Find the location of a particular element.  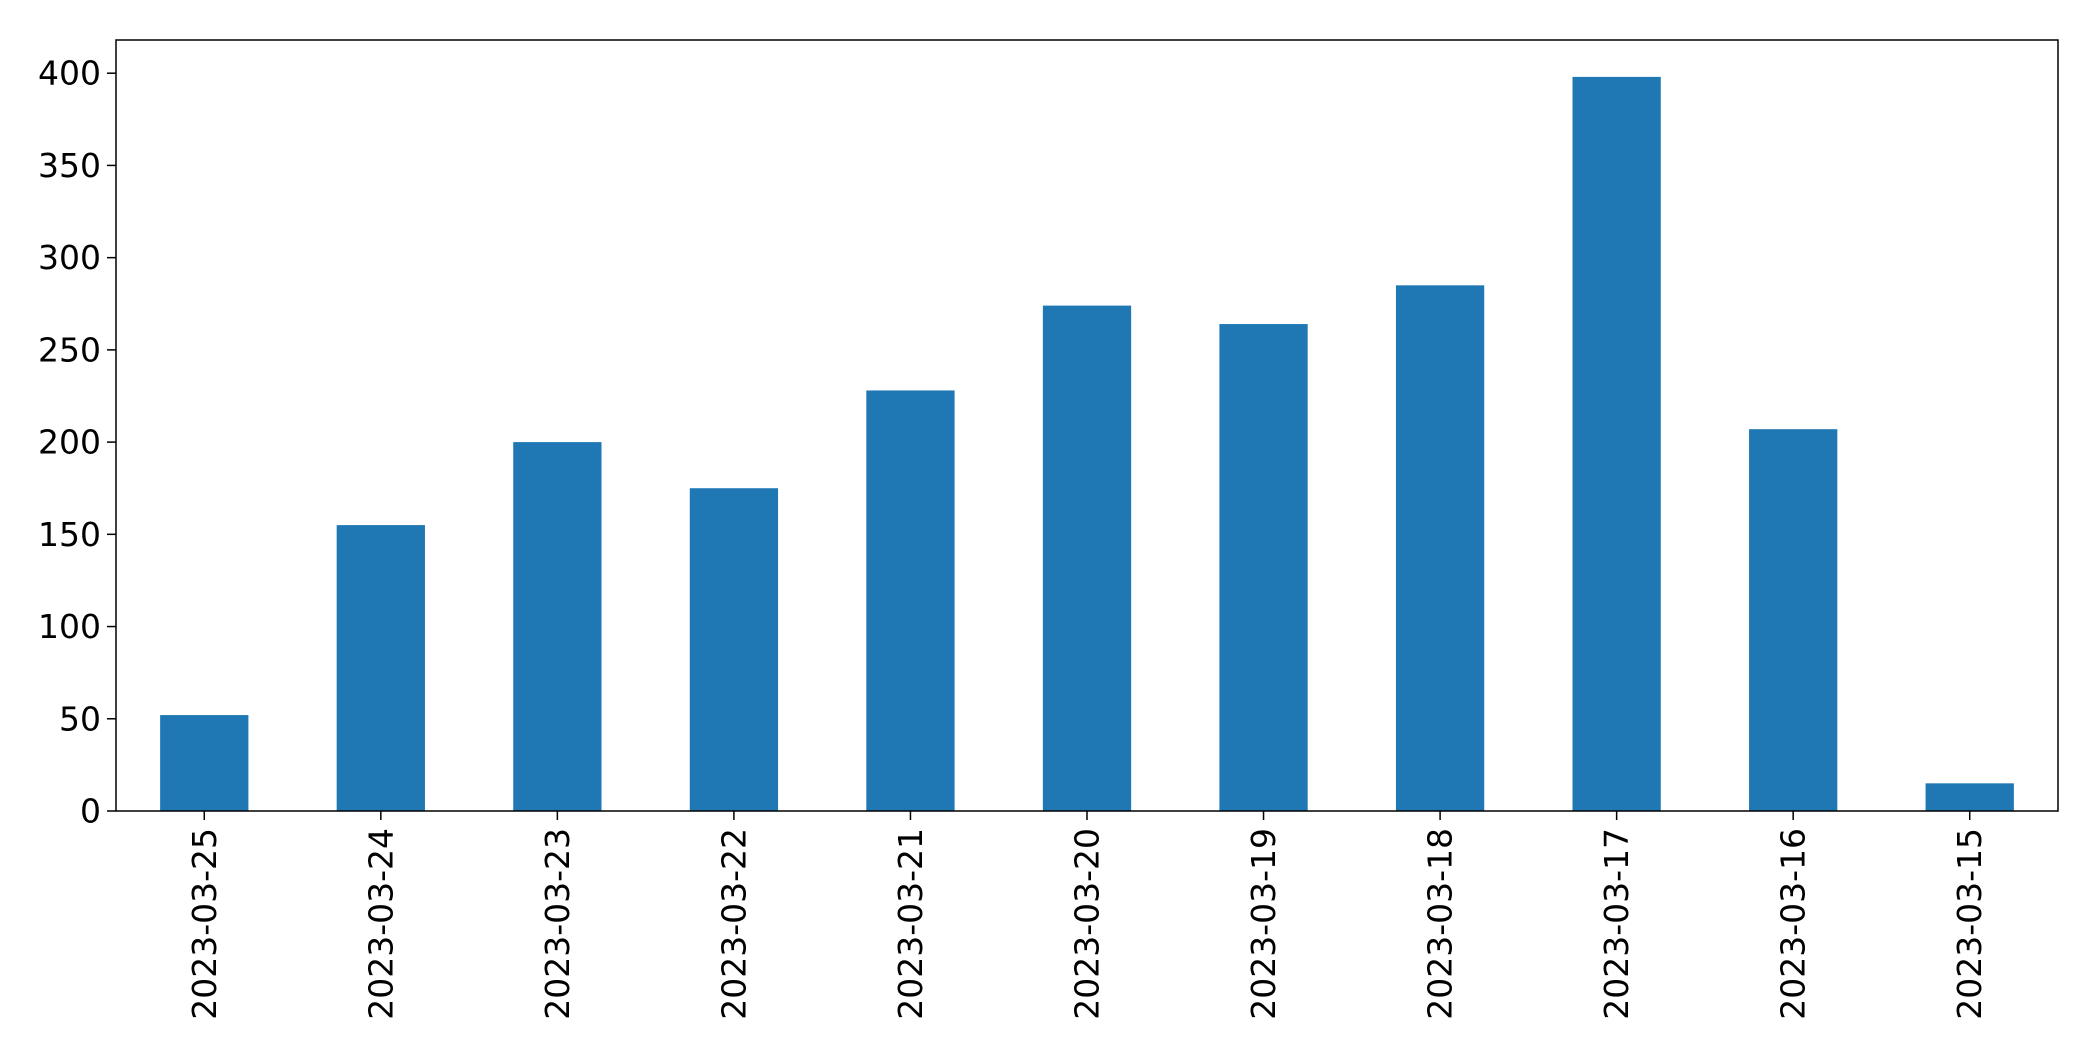

x-tick-label: 2023-03-18 is located at coordinates (1440, 924).